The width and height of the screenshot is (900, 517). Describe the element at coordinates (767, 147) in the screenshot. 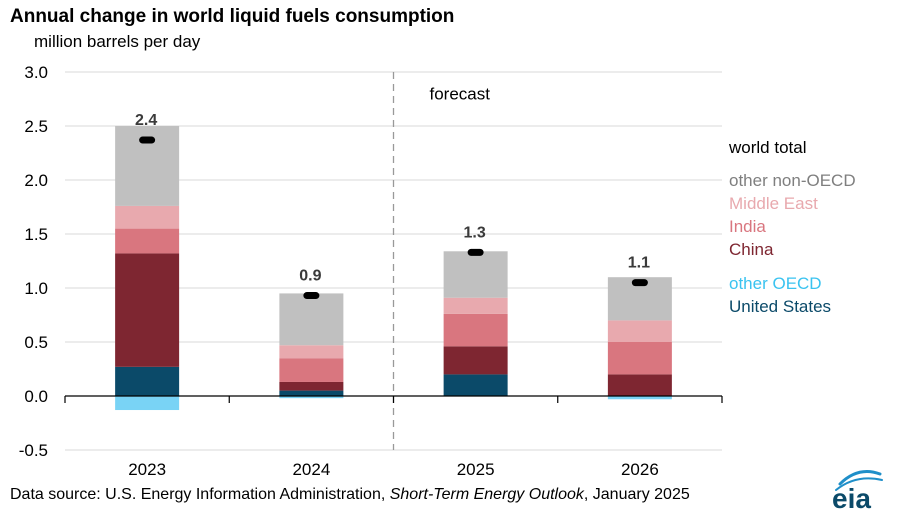

I see `legend-item-world-total: world total` at that location.